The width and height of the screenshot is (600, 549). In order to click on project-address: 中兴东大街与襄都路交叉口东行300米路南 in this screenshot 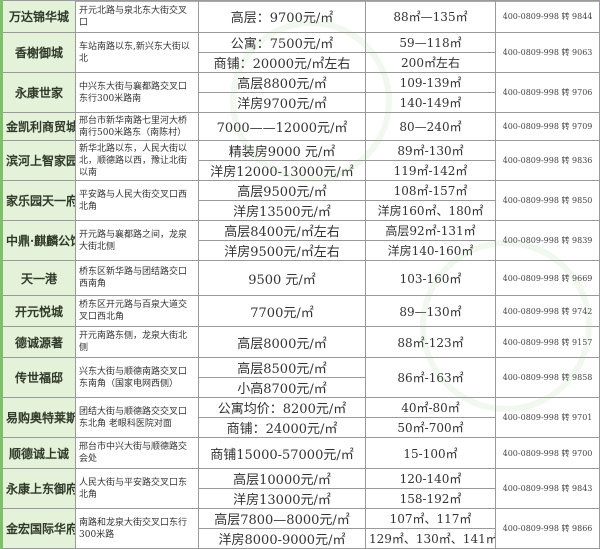, I will do `click(137, 92)`.